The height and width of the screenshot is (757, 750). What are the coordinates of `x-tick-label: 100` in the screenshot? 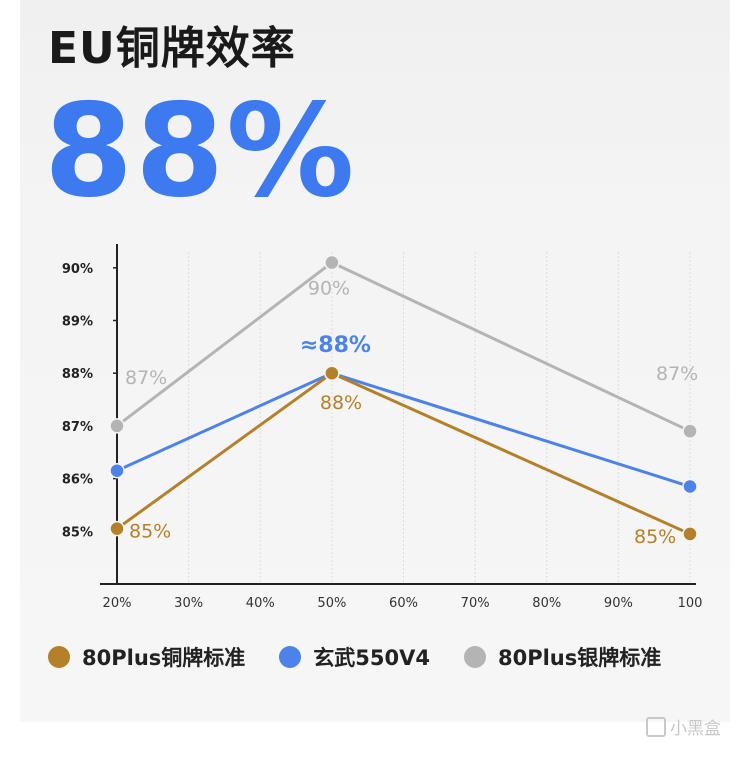 It's located at (690, 603).